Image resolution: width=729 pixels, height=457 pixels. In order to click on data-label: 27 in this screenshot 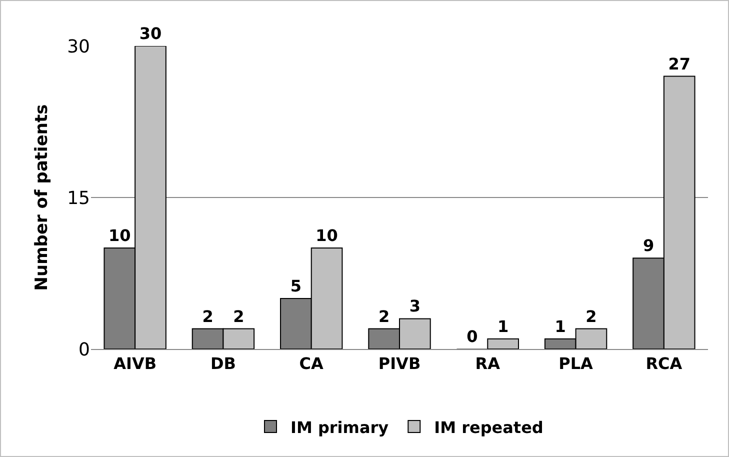, I will do `click(679, 64)`.